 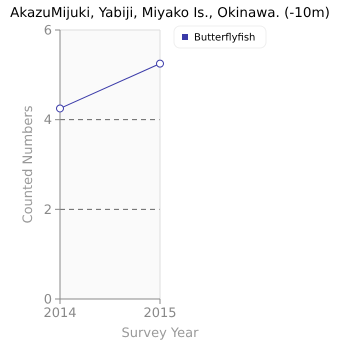 What do you see at coordinates (28, 164) in the screenshot?
I see `y-axis-title: Counted Numbers` at bounding box center [28, 164].